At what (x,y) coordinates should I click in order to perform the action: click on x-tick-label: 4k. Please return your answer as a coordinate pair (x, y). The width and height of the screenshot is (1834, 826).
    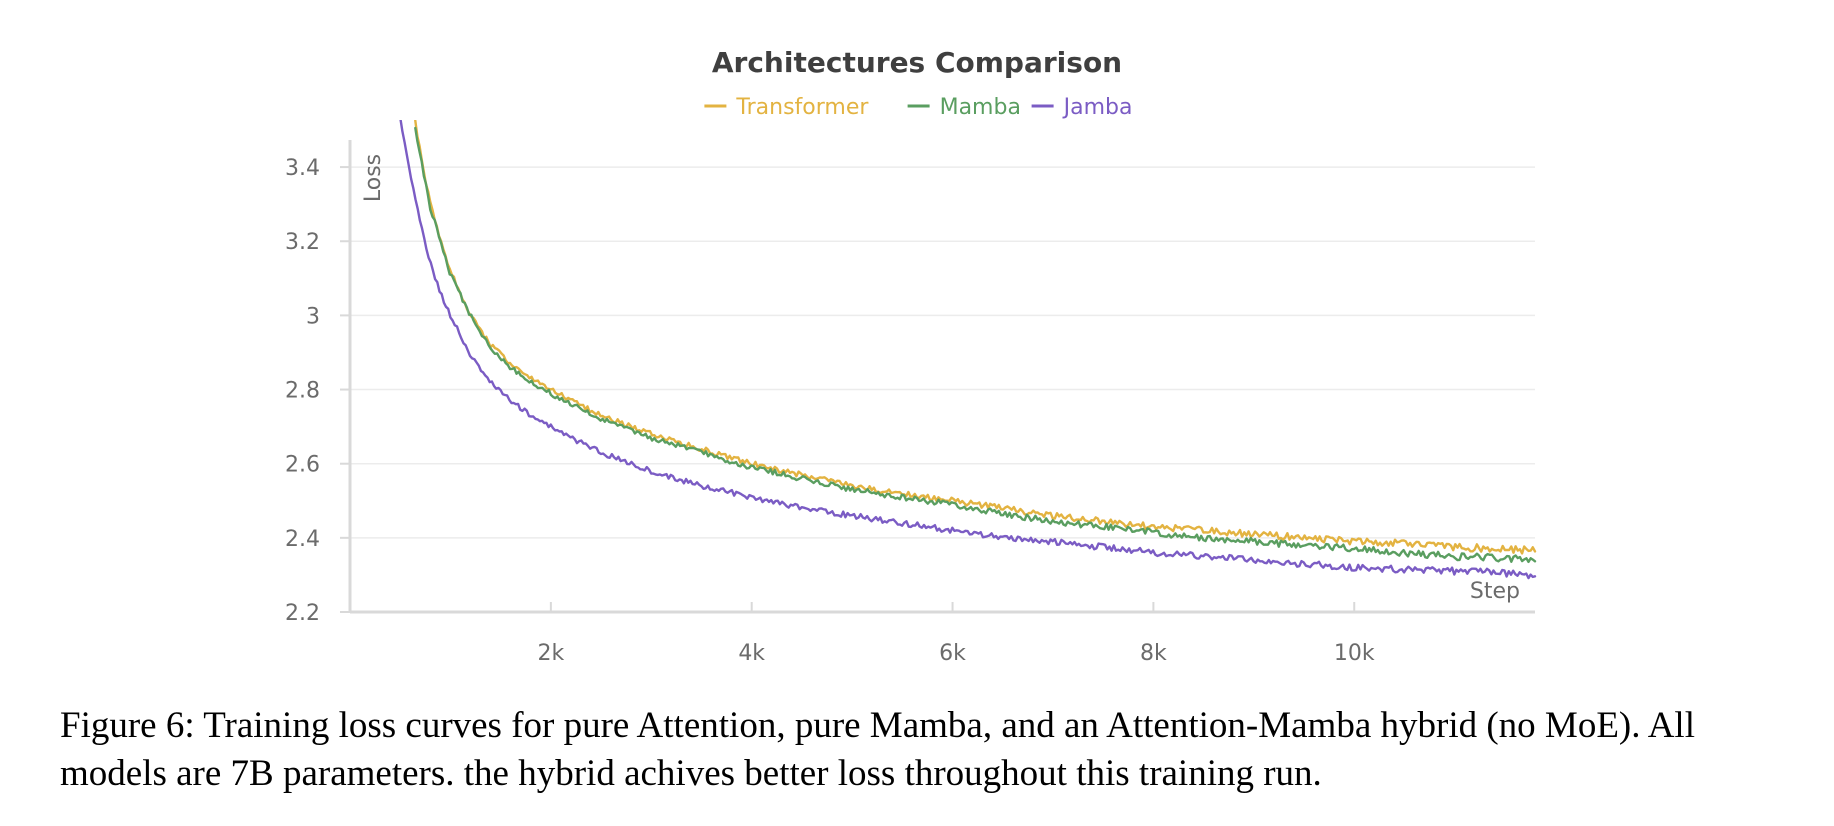
    Looking at the image, I should click on (751, 653).